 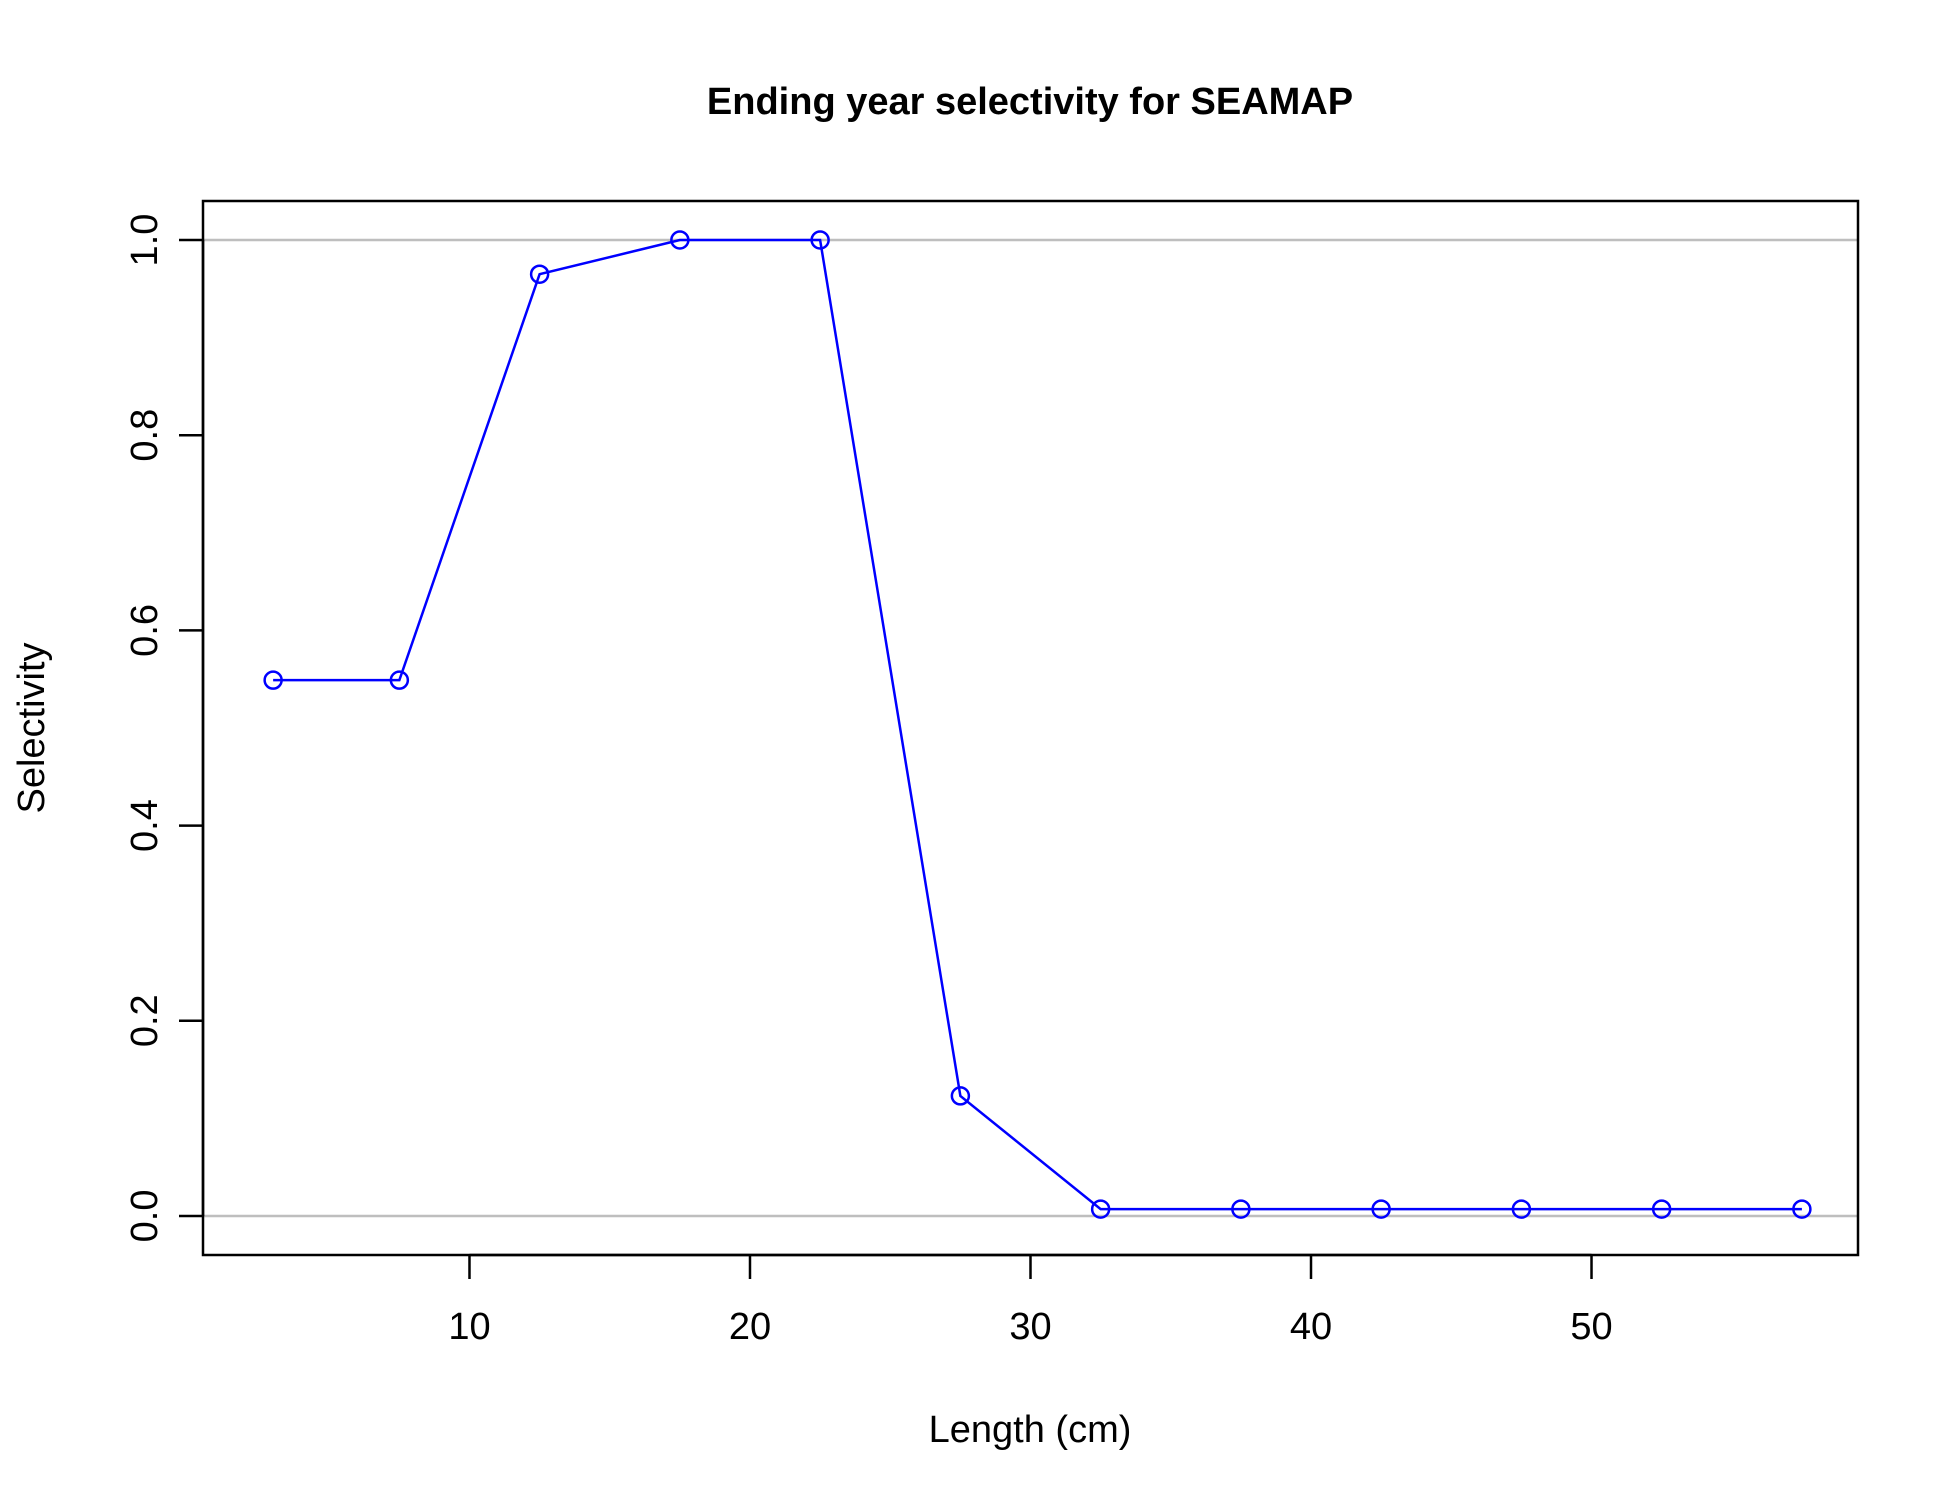 I want to click on x-tick-label-4: 50, so click(x=1591, y=1327).